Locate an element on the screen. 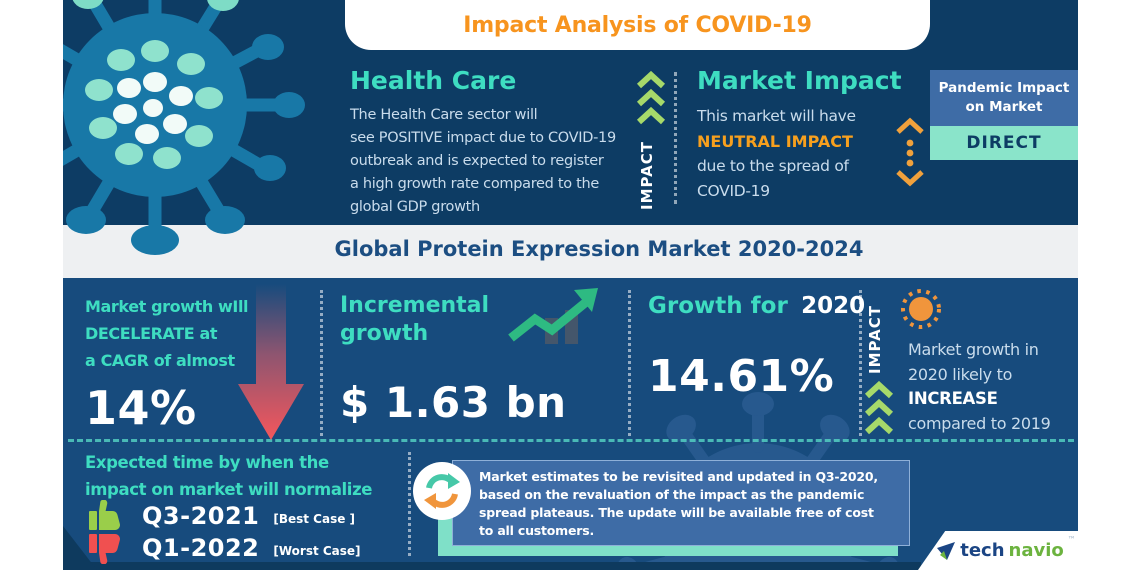 The image size is (1140, 570). best-case-row: Q3-2021 [Best Case ] is located at coordinates (221, 516).